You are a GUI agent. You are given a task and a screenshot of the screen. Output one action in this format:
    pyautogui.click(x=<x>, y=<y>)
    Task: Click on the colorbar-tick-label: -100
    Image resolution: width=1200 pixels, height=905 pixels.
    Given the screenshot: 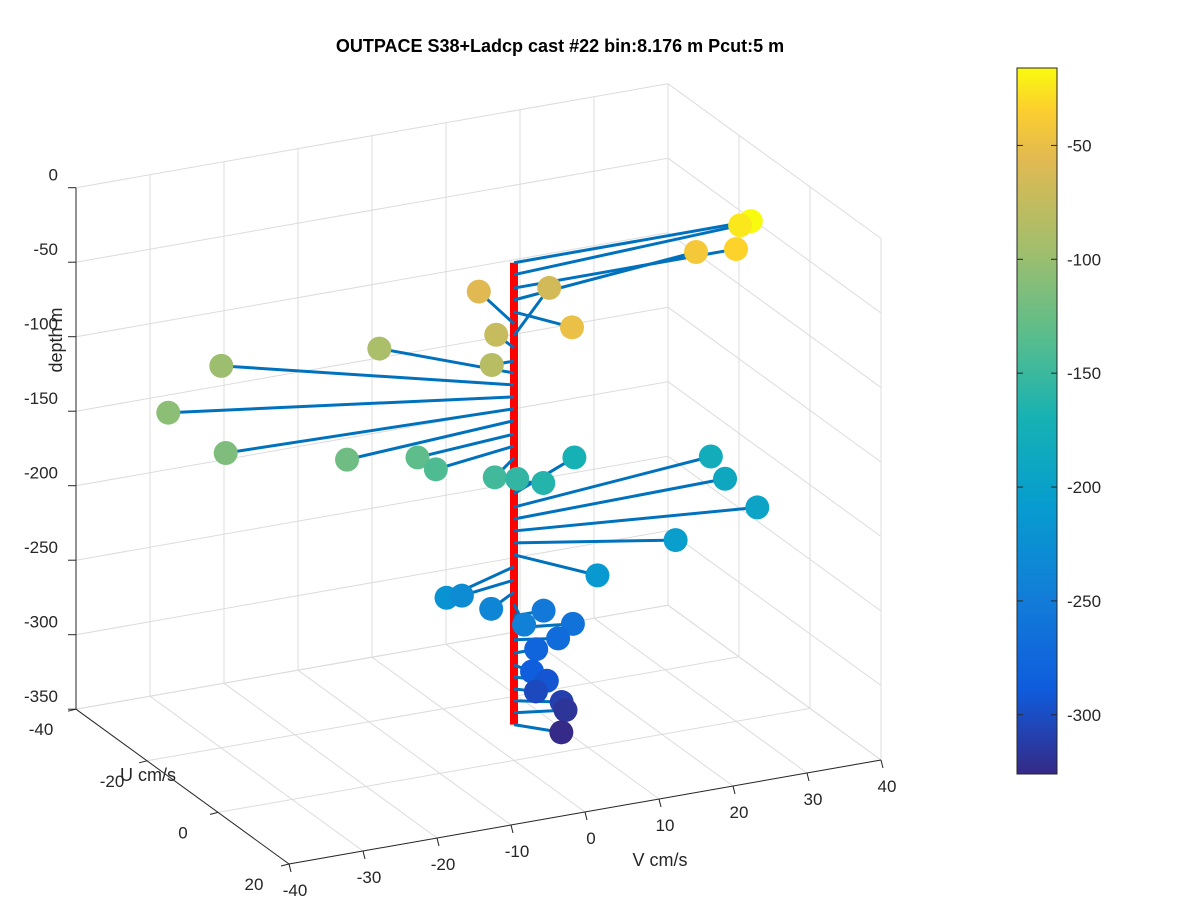 What is the action you would take?
    pyautogui.click(x=1084, y=259)
    